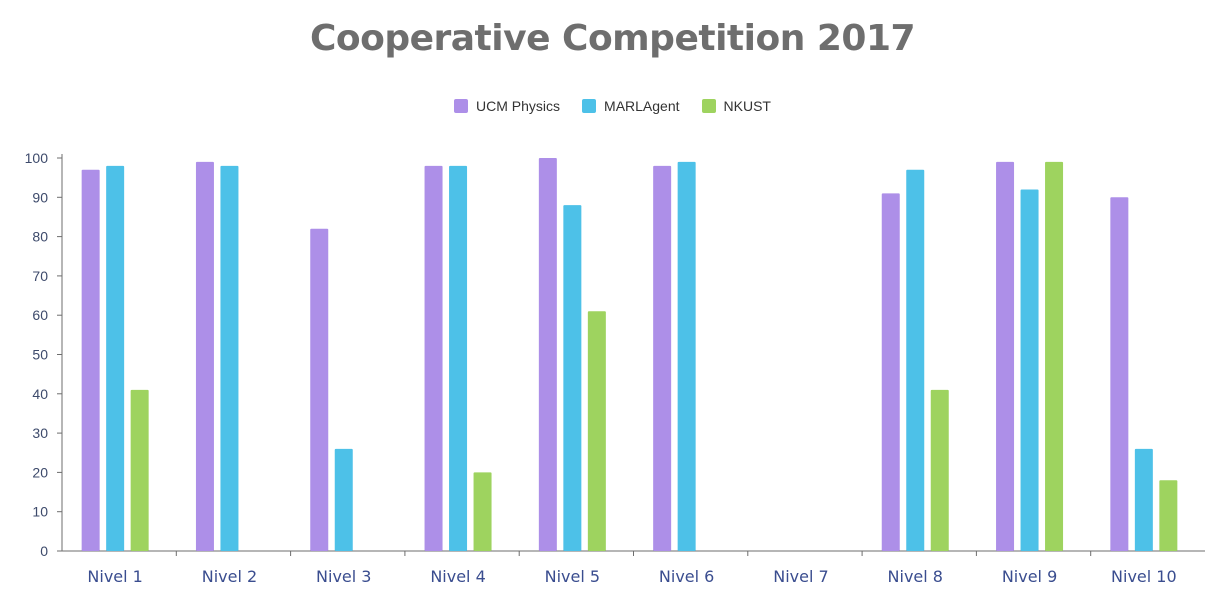 This screenshot has width=1225, height=609. I want to click on y-tick-label: 0, so click(44, 551).